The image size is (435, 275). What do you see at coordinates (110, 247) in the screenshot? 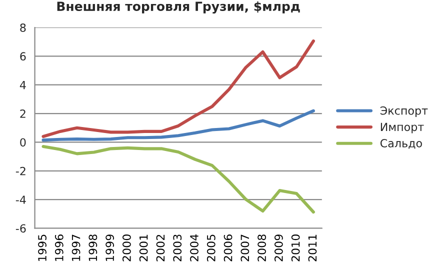
I see `x-tick-label: 1999` at bounding box center [110, 247].